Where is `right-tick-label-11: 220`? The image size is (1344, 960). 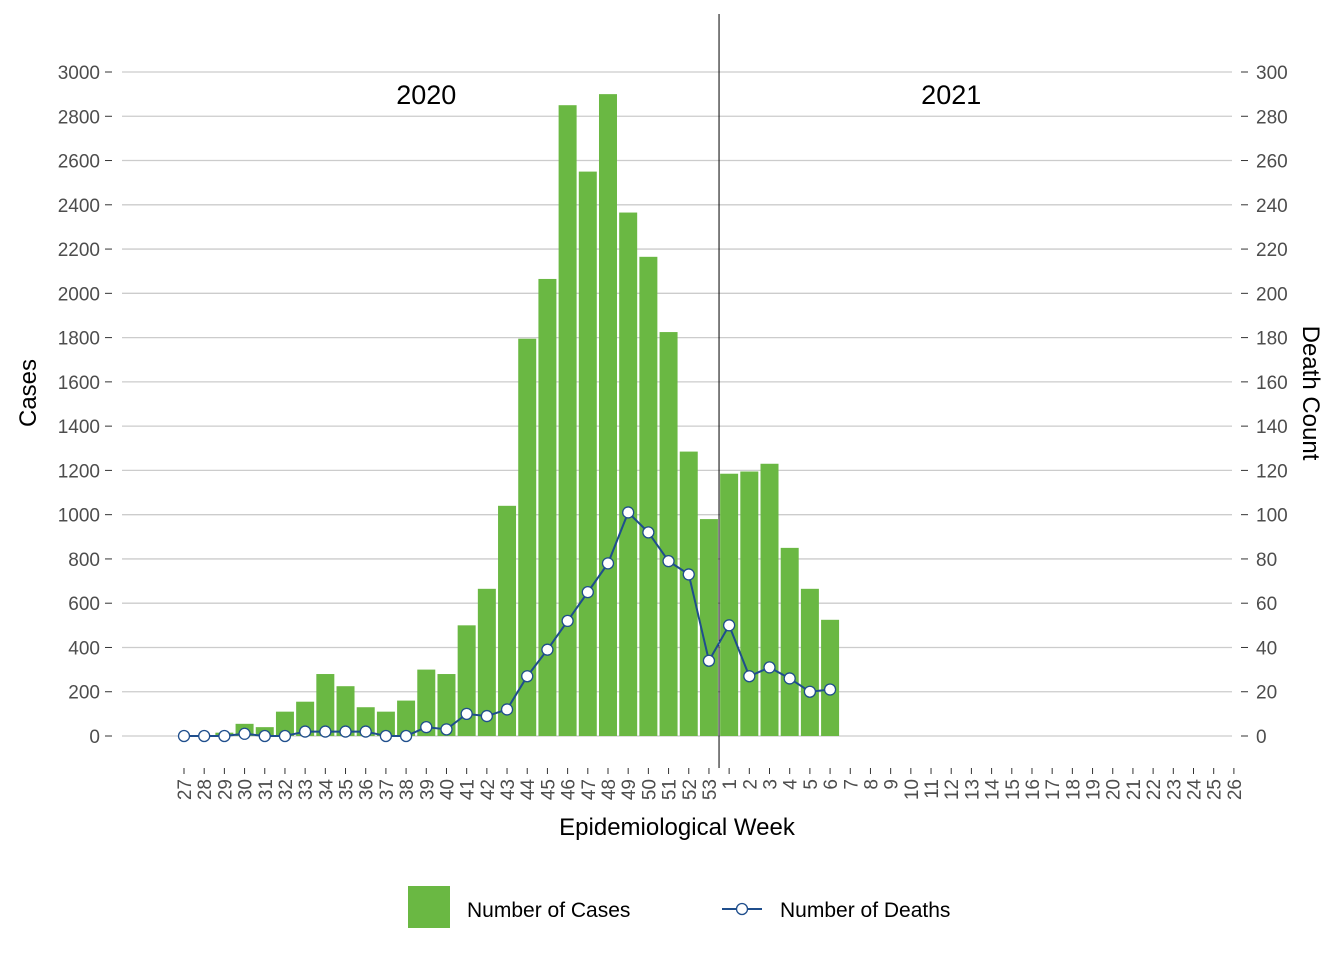
right-tick-label-11: 220 is located at coordinates (1272, 250).